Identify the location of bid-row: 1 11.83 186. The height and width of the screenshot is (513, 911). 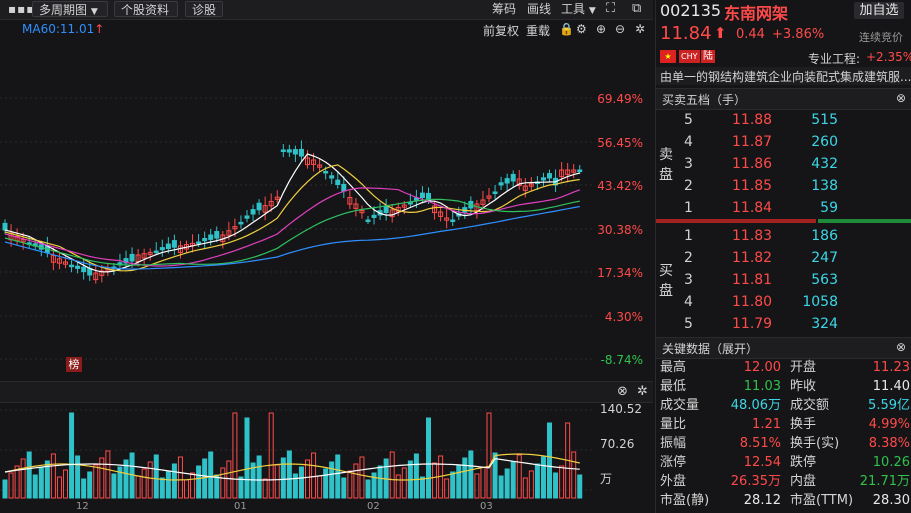
(783, 236).